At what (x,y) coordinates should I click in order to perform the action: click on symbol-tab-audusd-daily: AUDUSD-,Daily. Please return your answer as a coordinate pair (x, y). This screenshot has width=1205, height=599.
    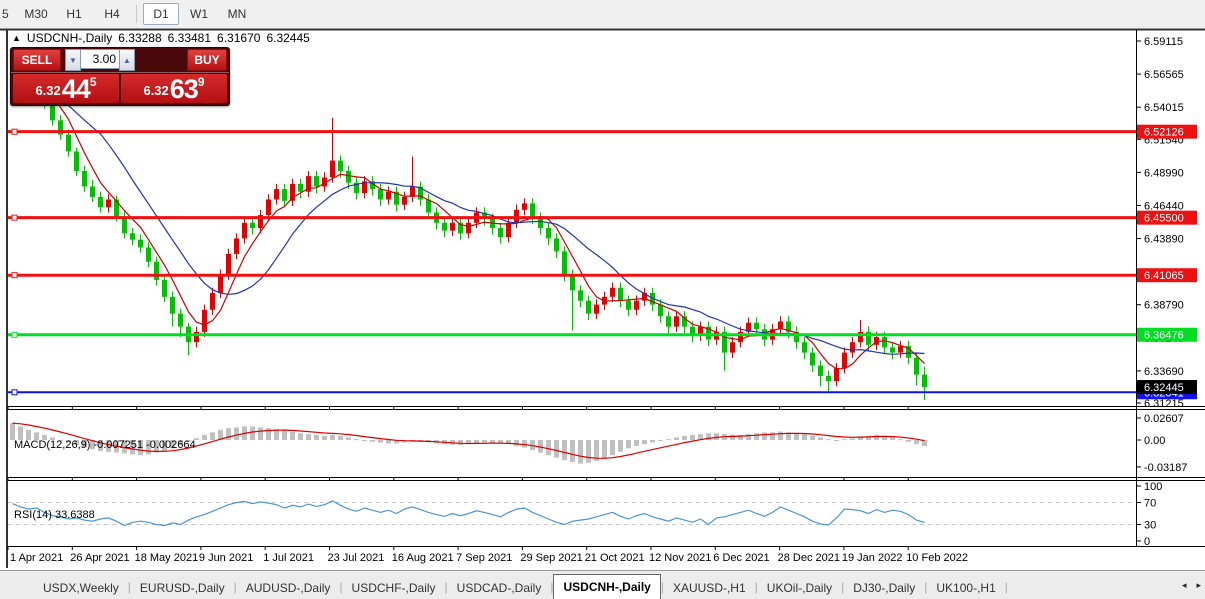
    Looking at the image, I should click on (288, 587).